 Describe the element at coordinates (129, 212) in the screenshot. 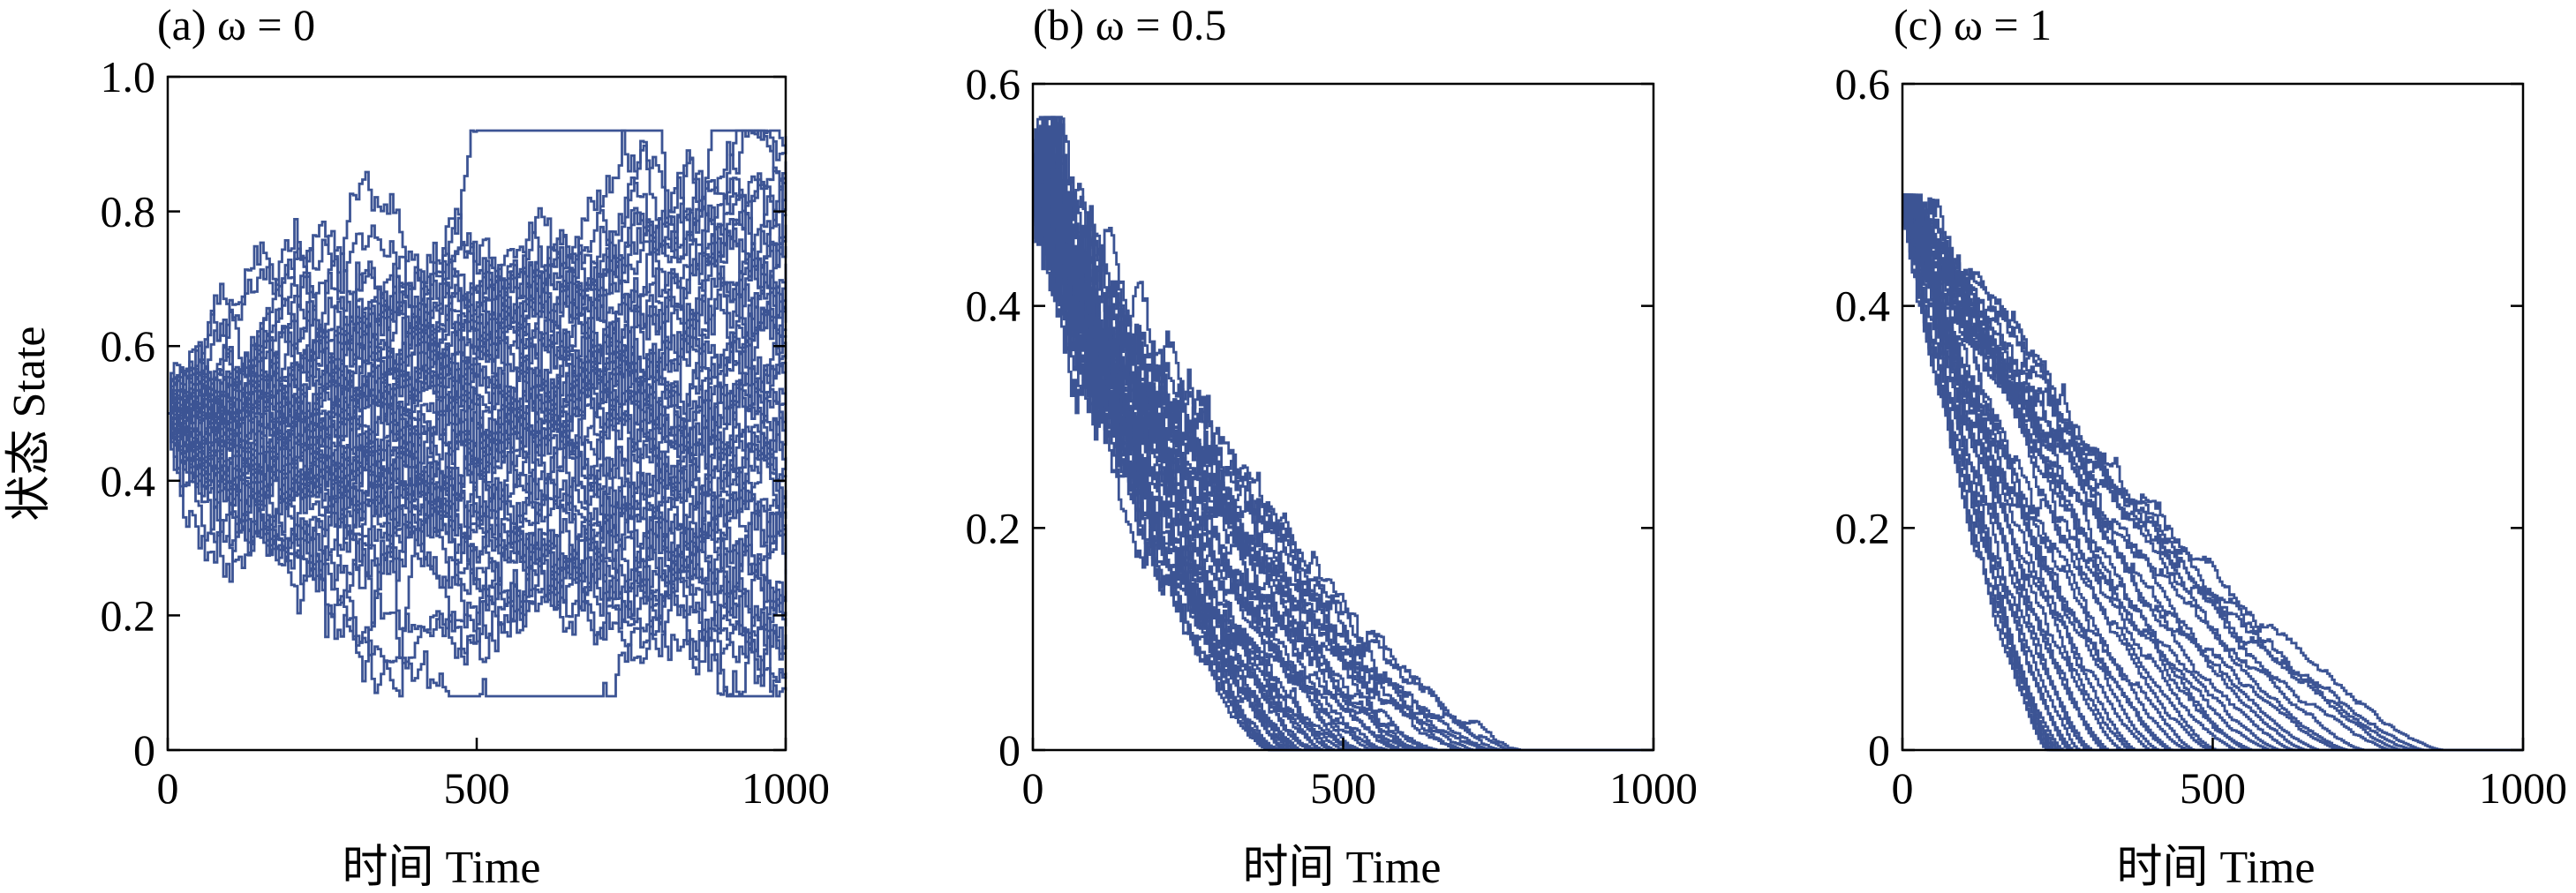

I see `y-tick-label: 0.8` at that location.